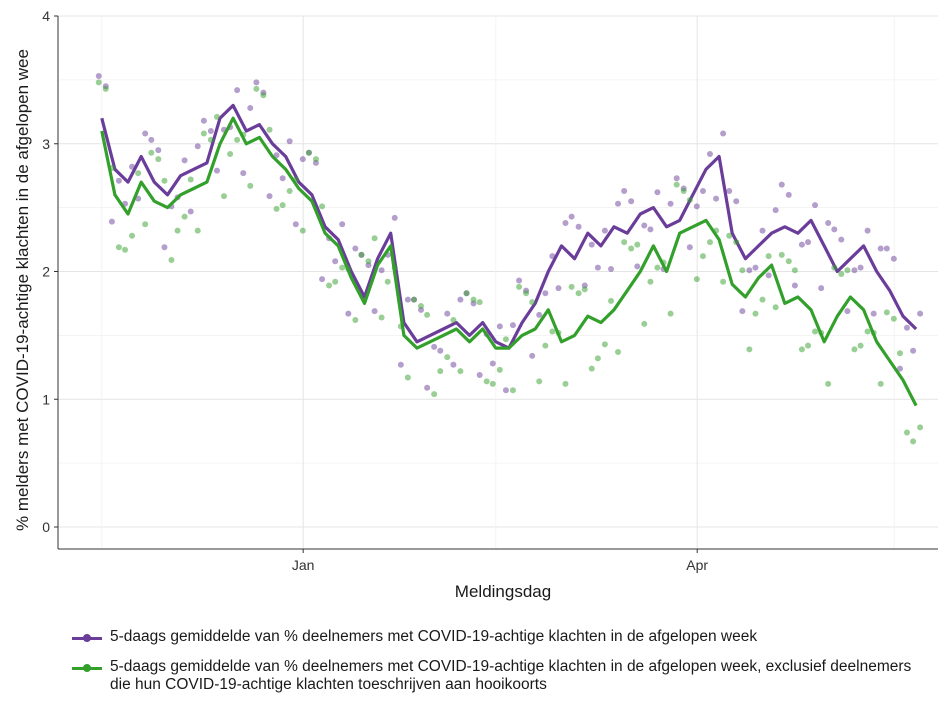  Describe the element at coordinates (46, 272) in the screenshot. I see `y-tick-label: 2` at that location.